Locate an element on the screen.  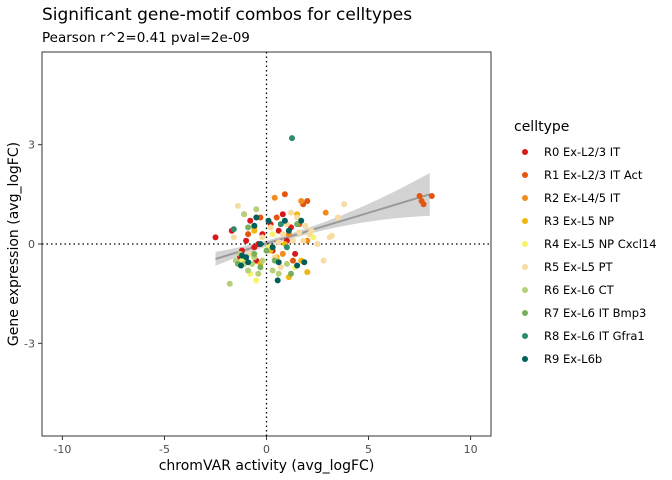
y-tick-label: 0 is located at coordinates (31, 244).